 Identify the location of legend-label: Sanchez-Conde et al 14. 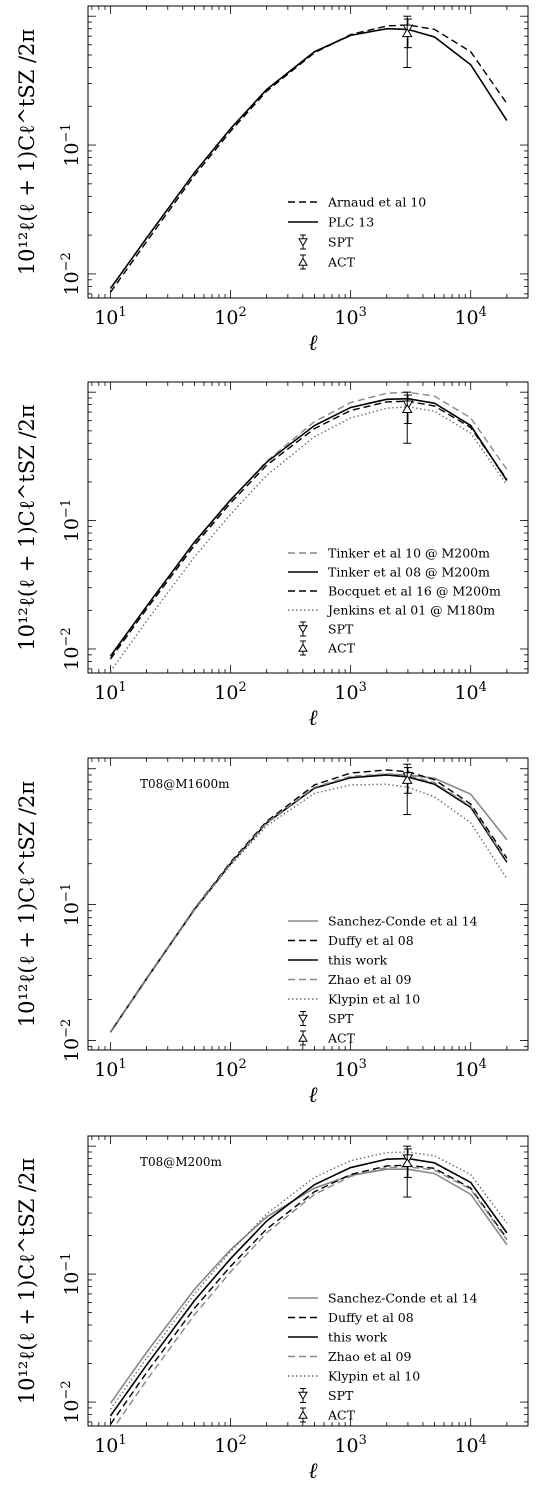
(403, 921).